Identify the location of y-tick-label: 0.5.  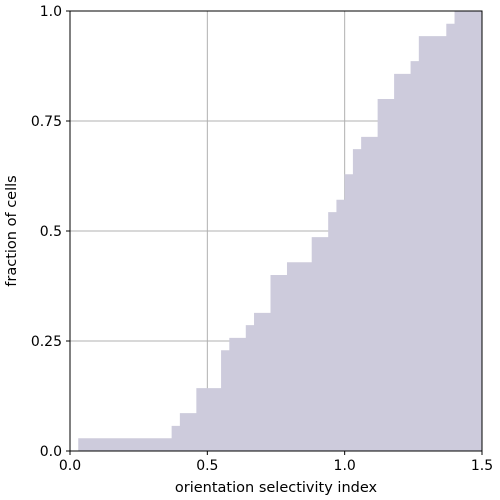
(51, 232).